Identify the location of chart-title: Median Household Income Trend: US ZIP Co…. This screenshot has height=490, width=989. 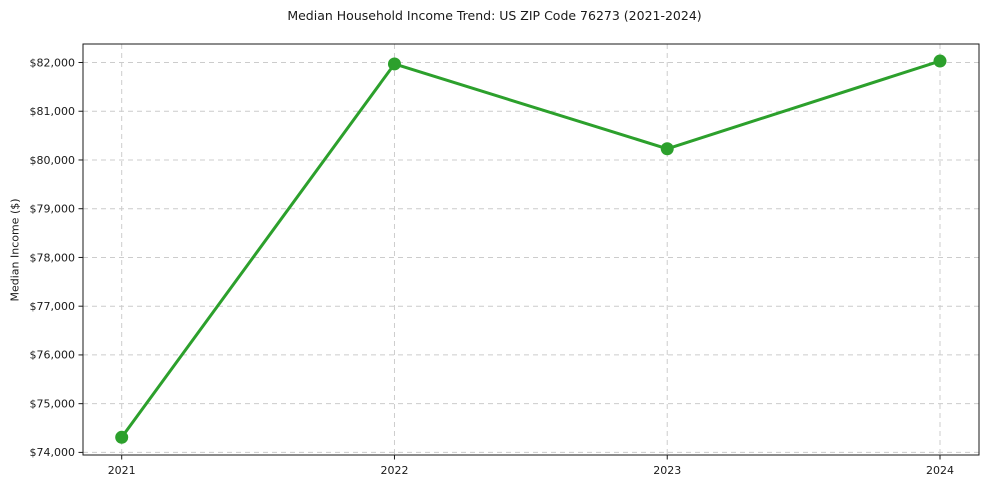
(494, 15).